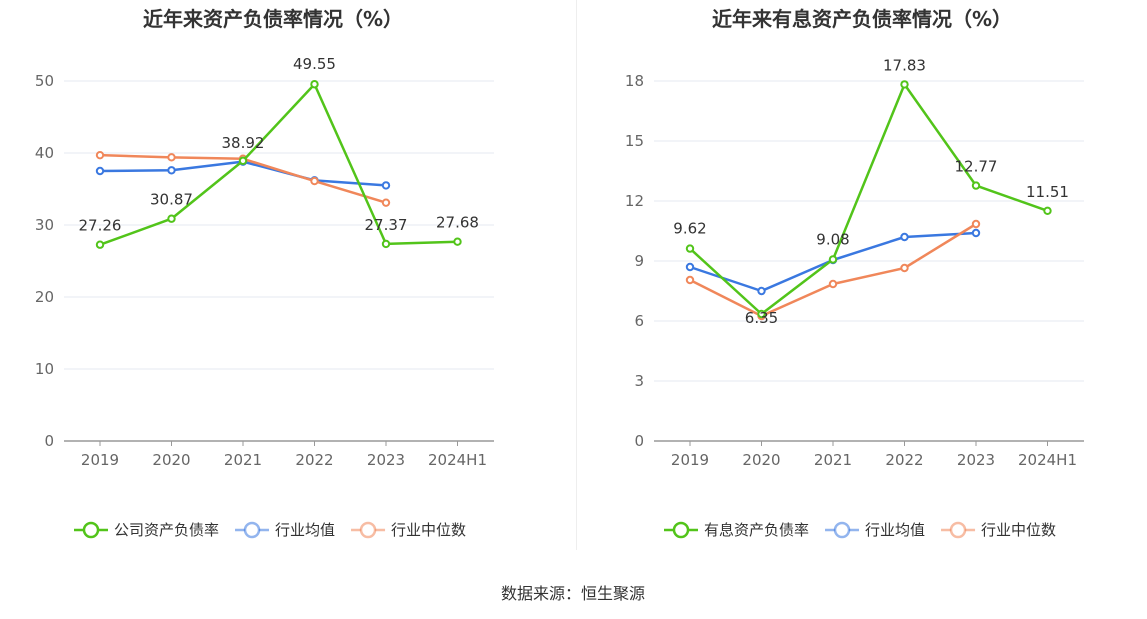 This screenshot has height=619, width=1147. I want to click on y-tick-label: 40, so click(44, 153).